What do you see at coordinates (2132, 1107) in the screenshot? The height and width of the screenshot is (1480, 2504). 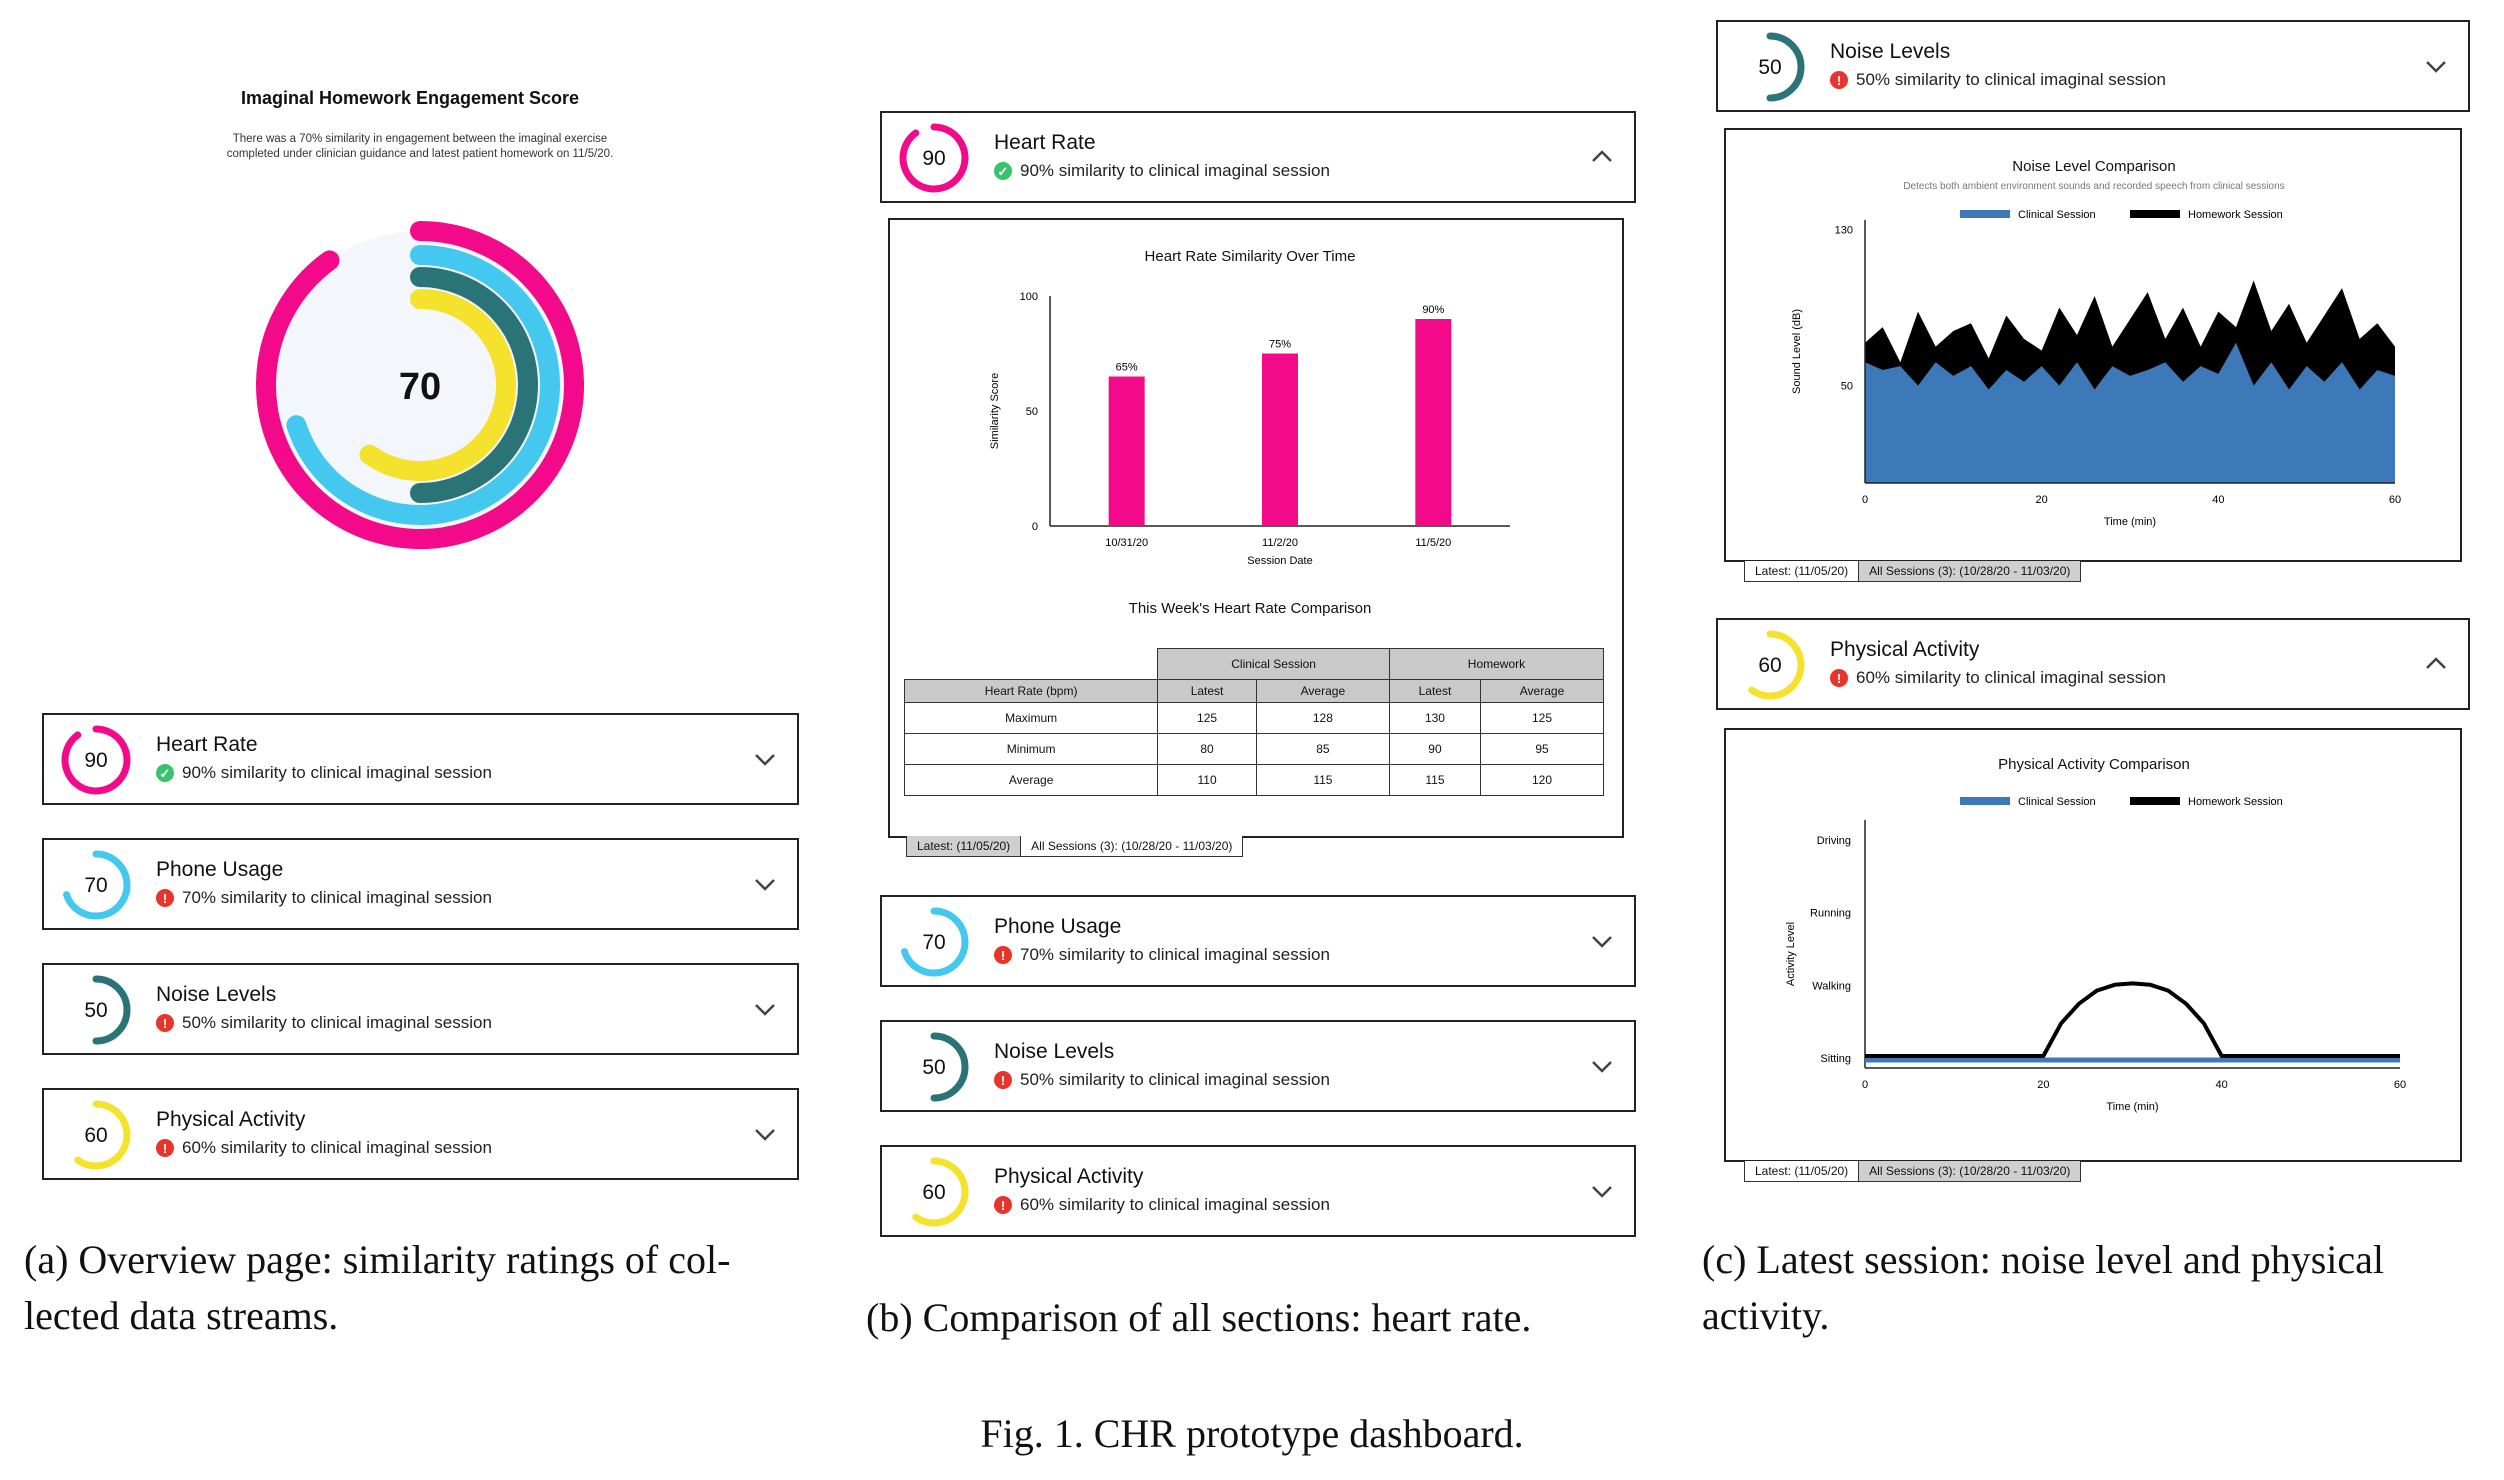 I see `x-axis-label: Time (min)` at bounding box center [2132, 1107].